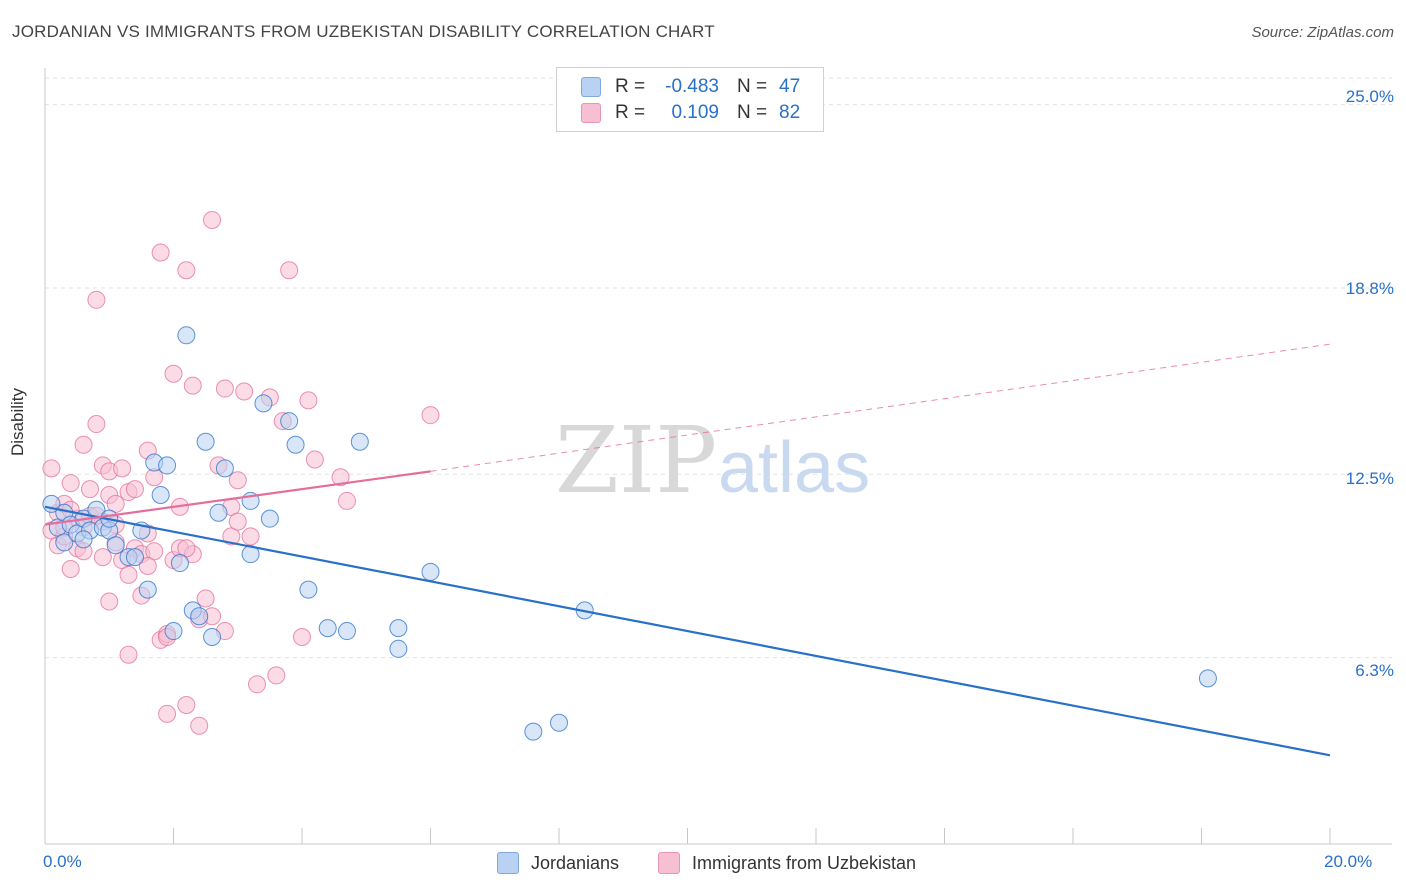 This screenshot has height=892, width=1406. What do you see at coordinates (695, 112) in the screenshot?
I see `r-value: 0.109` at bounding box center [695, 112].